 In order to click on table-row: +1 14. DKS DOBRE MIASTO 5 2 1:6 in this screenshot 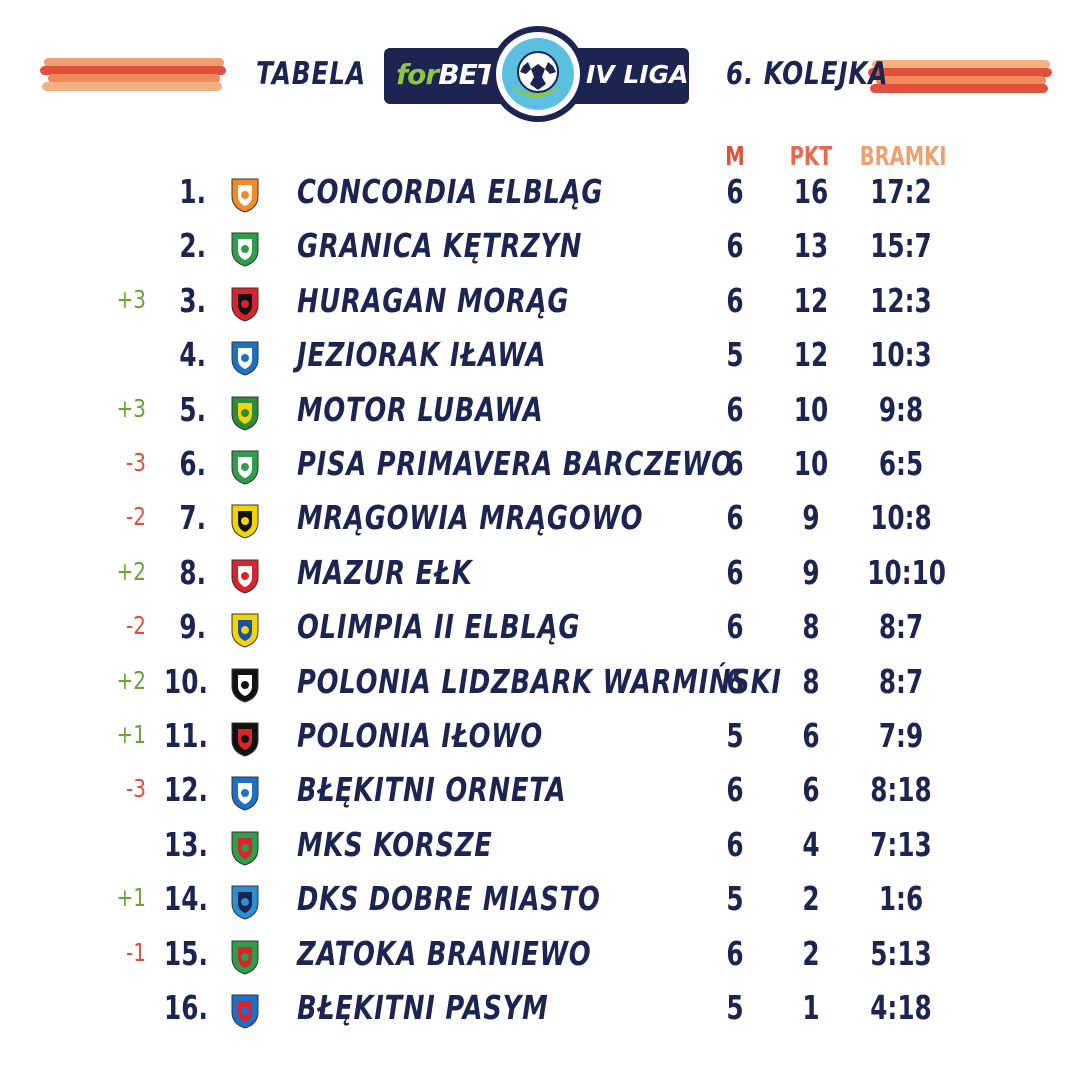, I will do `click(540, 902)`.